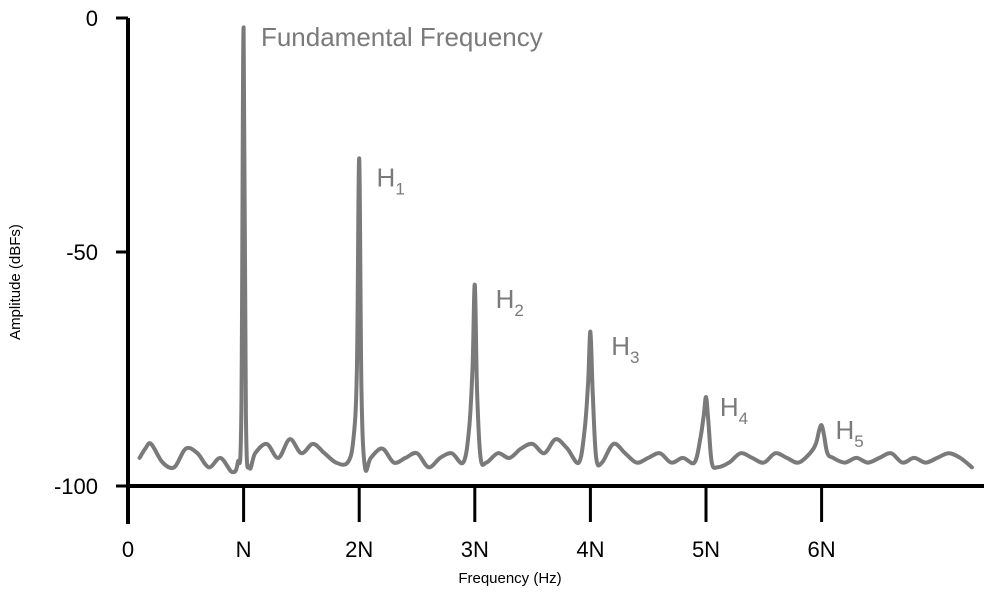  What do you see at coordinates (590, 549) in the screenshot?
I see `x-tick-label-4: 4N` at bounding box center [590, 549].